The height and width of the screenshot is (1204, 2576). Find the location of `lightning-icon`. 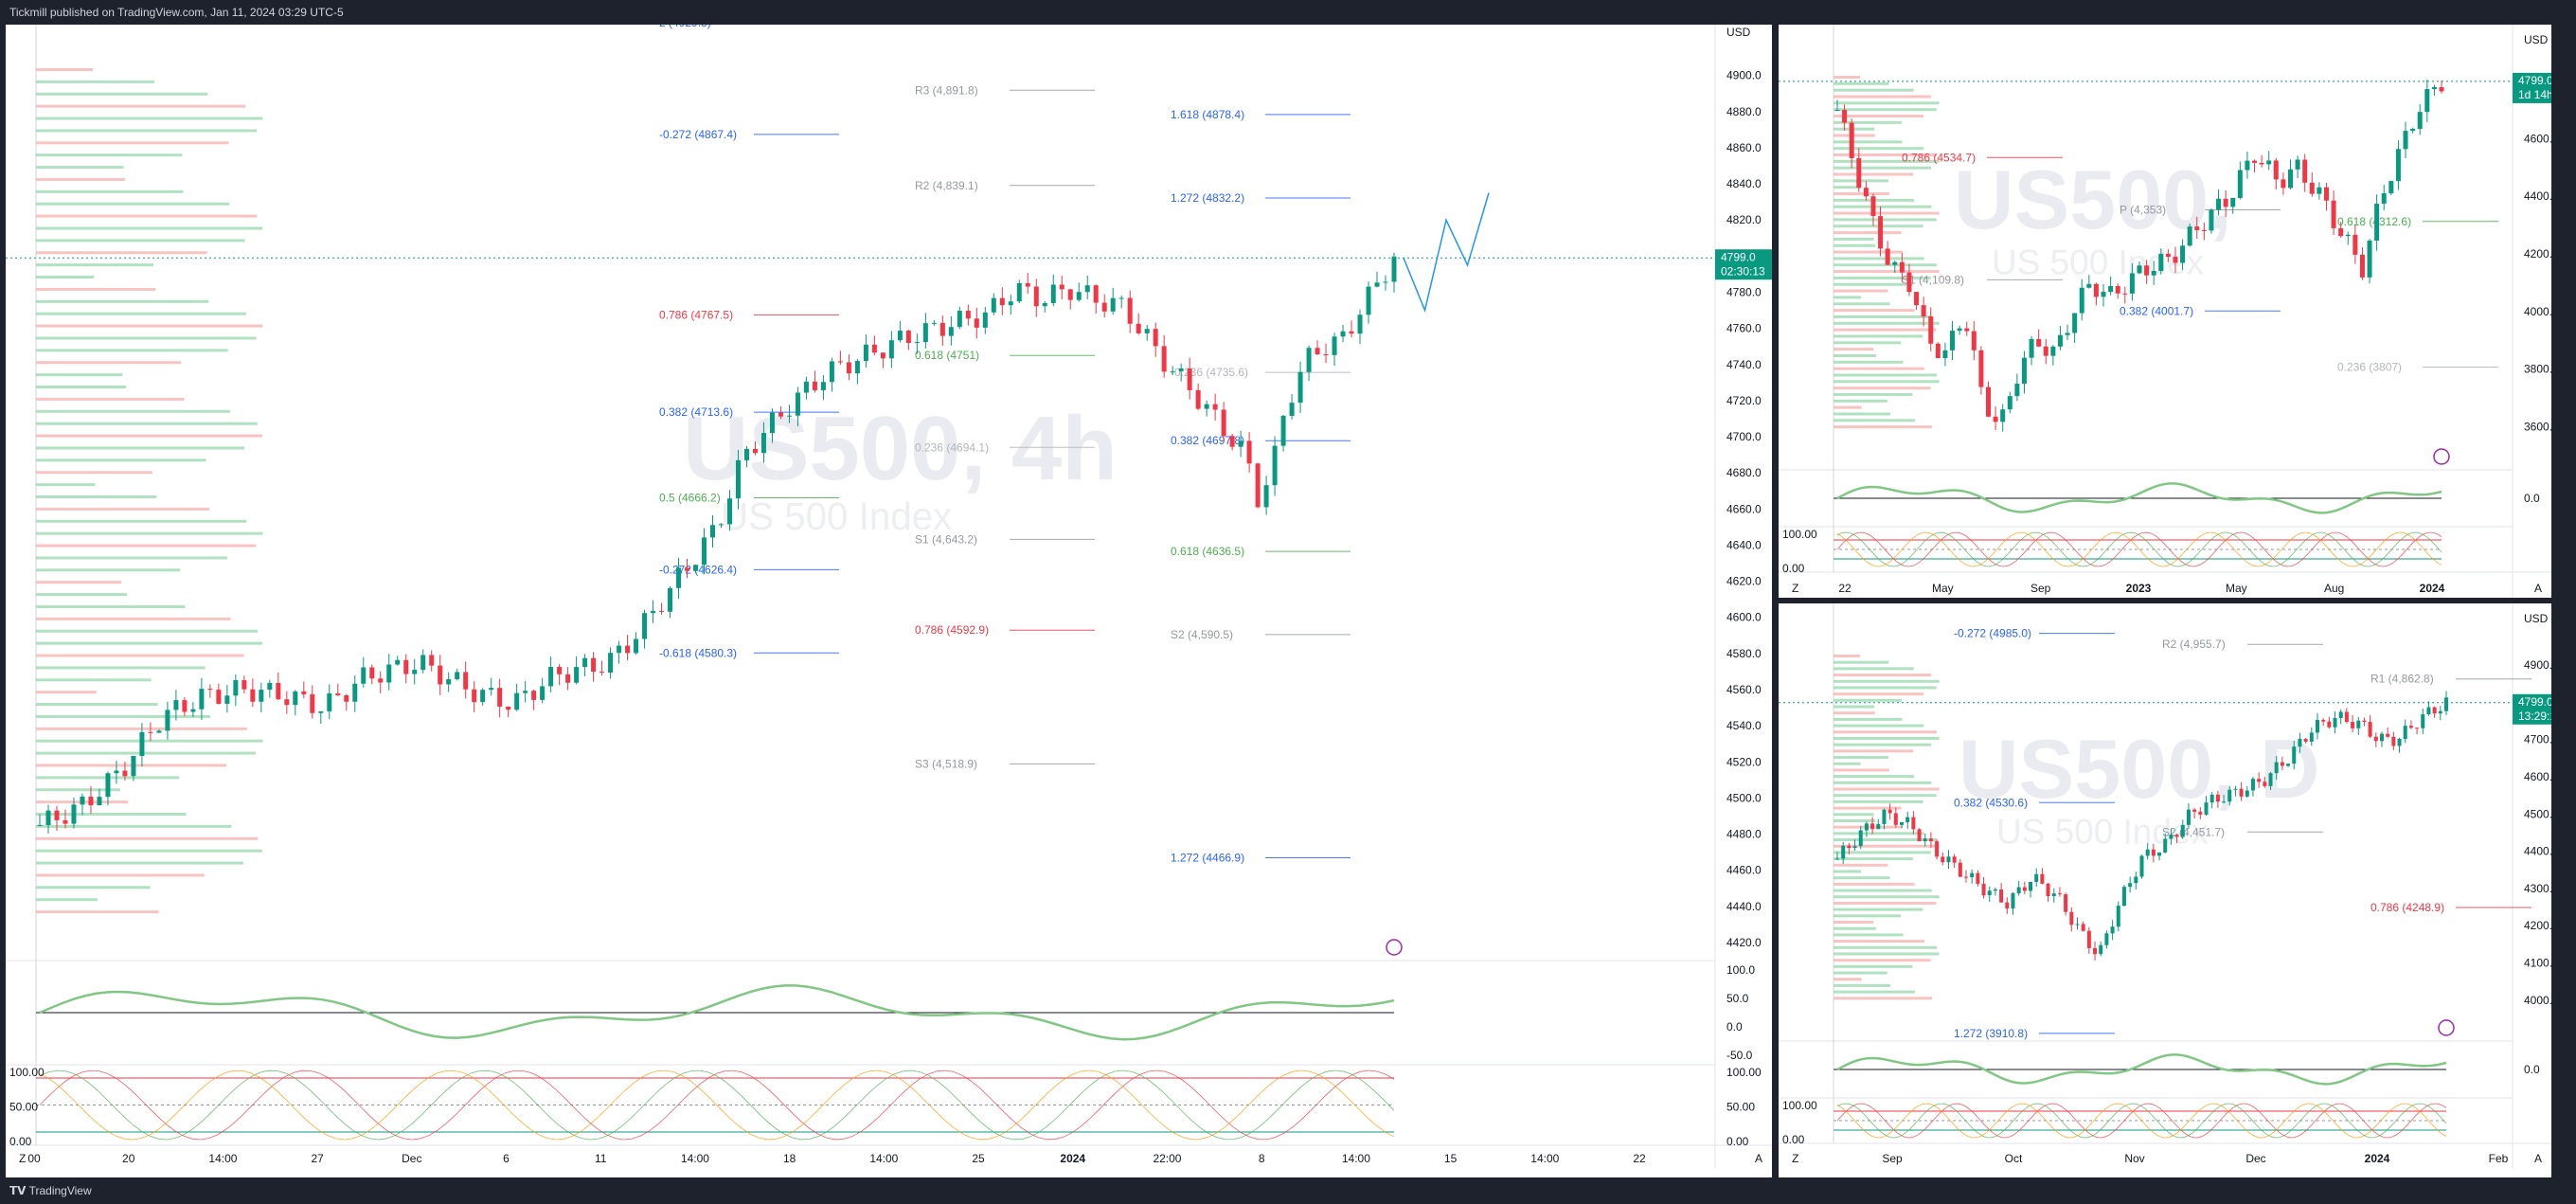

lightning-icon is located at coordinates (1394, 947).